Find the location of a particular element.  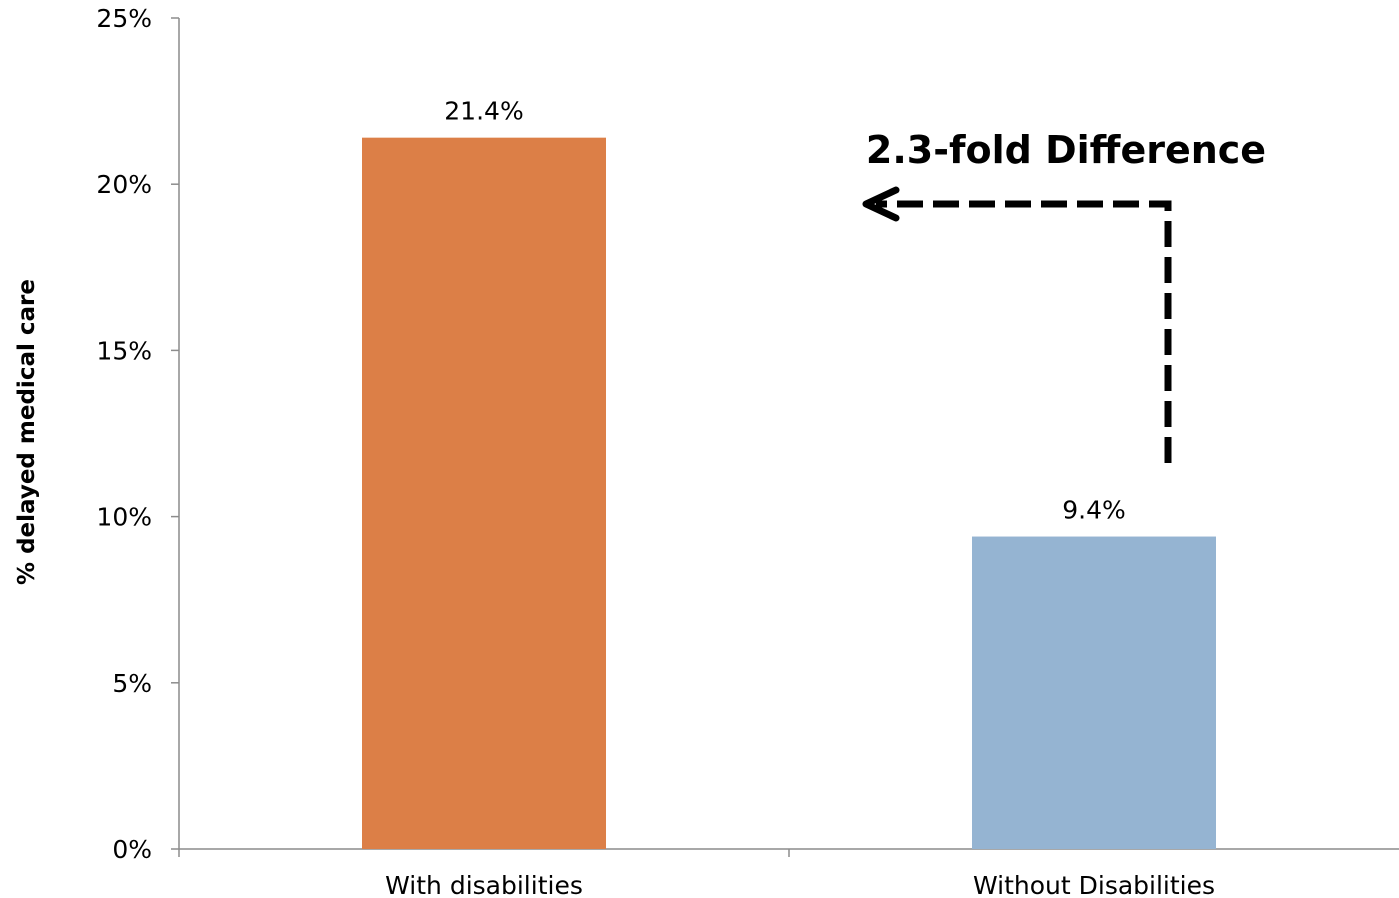

arrow-head-icon is located at coordinates (881, 204).